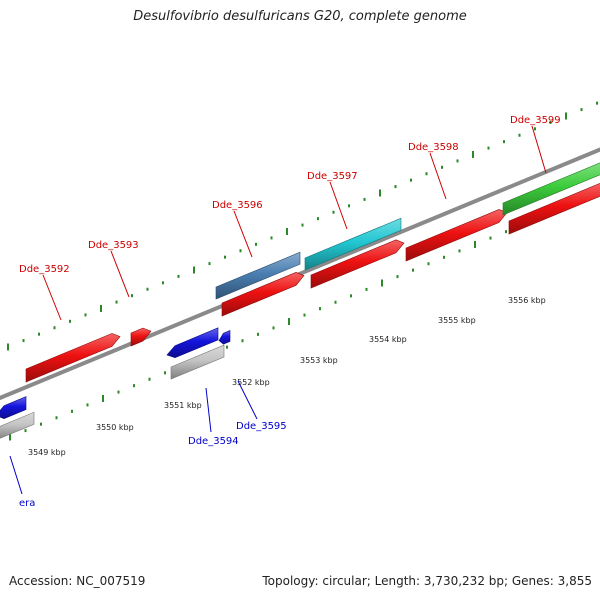 The image size is (600, 600). I want to click on gene-label: Dde_3594, so click(213, 441).